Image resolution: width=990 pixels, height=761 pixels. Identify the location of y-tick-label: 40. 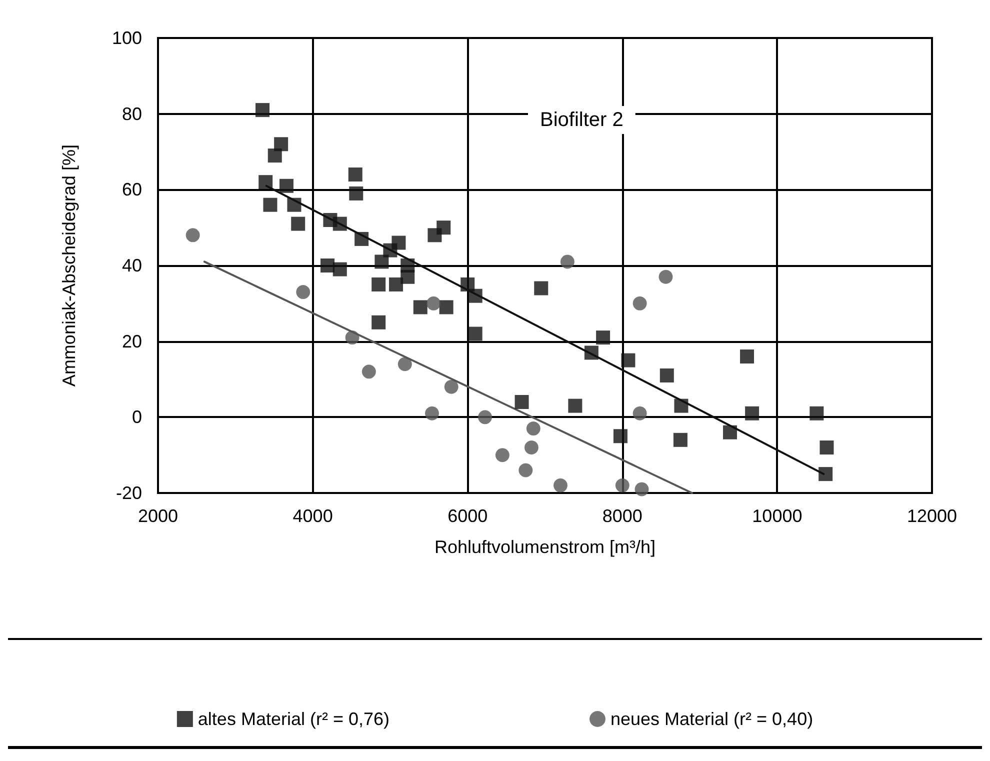
(132, 266).